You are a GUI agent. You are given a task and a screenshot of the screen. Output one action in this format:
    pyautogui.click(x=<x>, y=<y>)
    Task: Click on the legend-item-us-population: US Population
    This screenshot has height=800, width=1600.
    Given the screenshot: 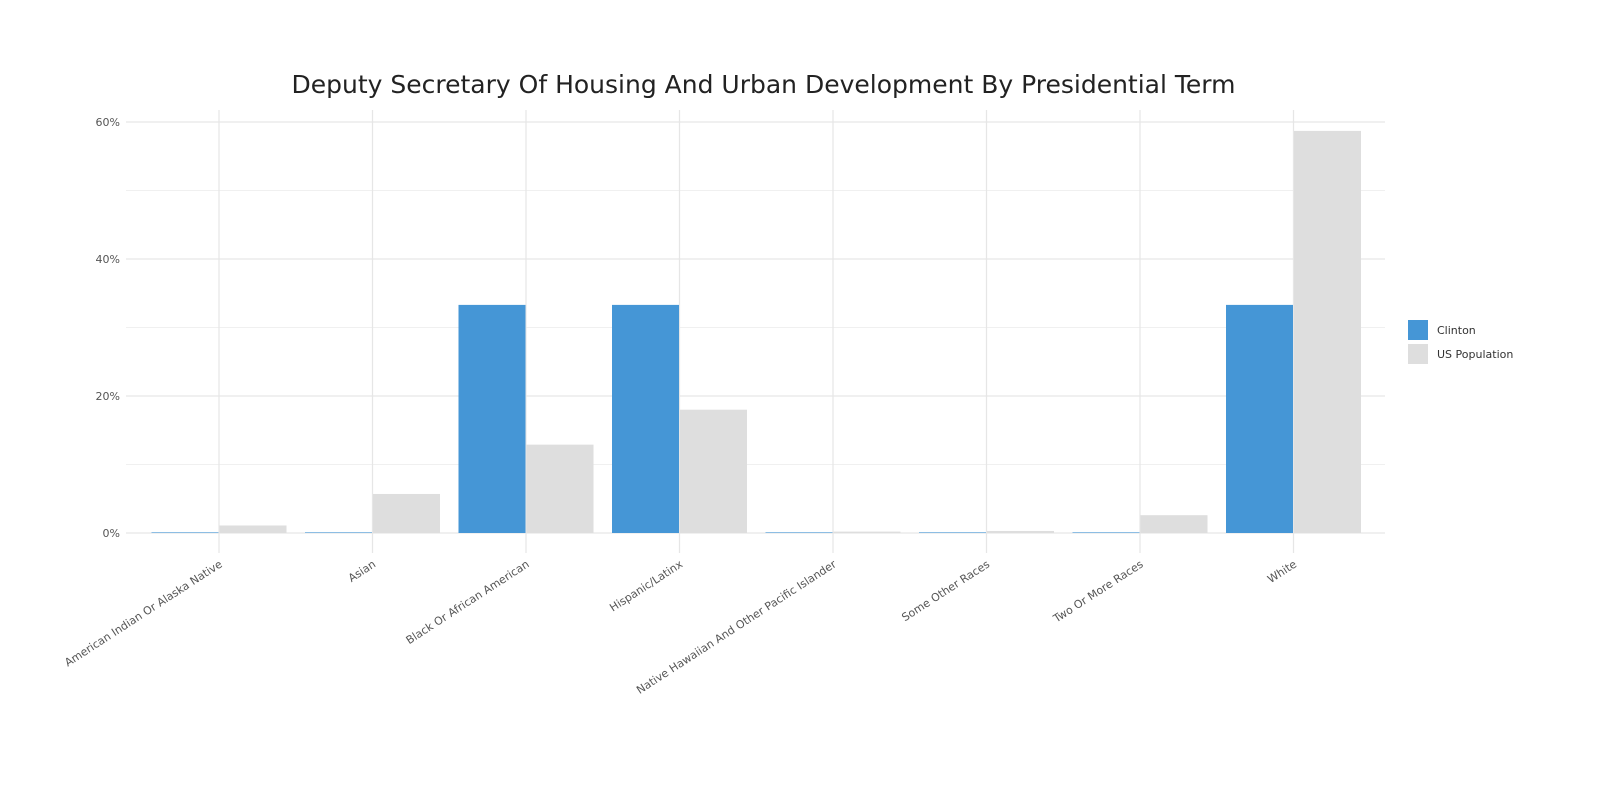 What is the action you would take?
    pyautogui.click(x=1460, y=354)
    